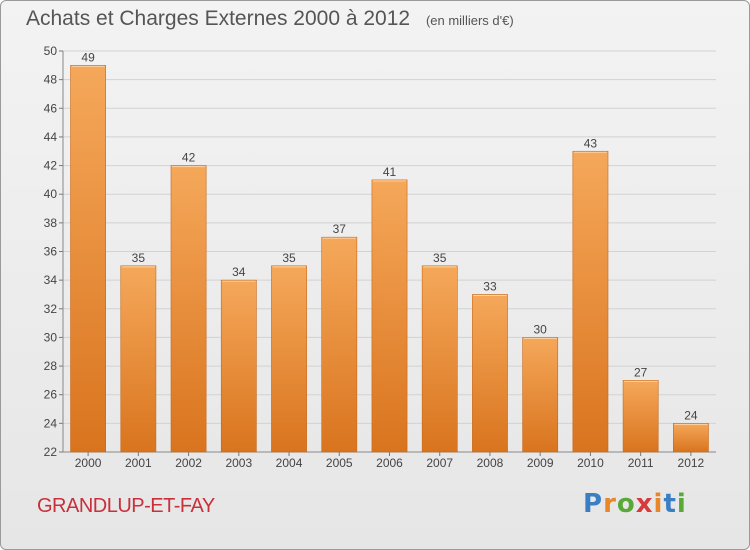 The image size is (750, 550). Describe the element at coordinates (51, 395) in the screenshot. I see `y-tick-label: 26` at that location.